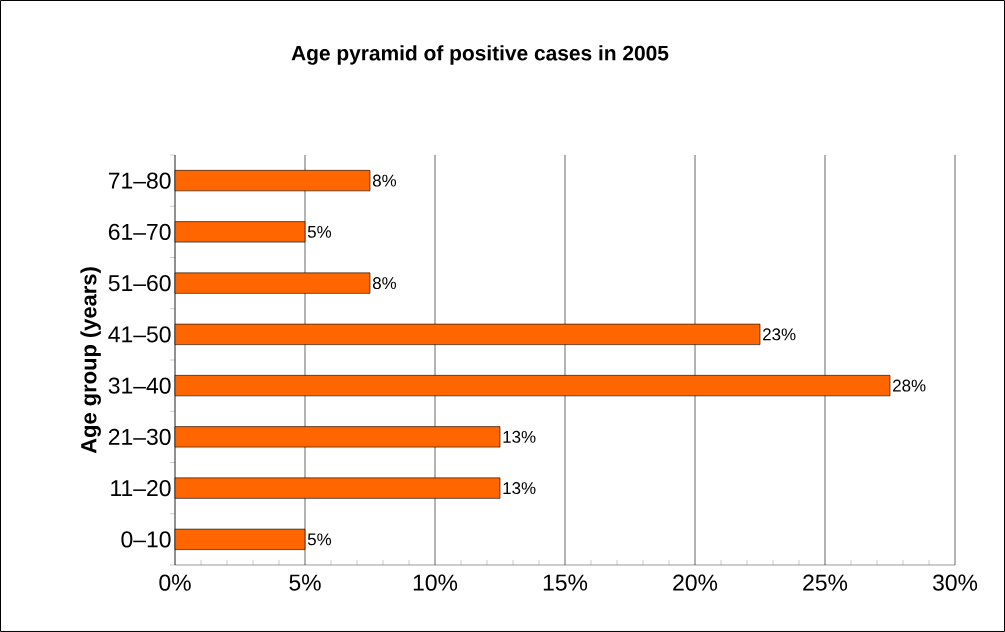  What do you see at coordinates (139, 231) in the screenshot?
I see `y-tick-label: 61–70` at bounding box center [139, 231].